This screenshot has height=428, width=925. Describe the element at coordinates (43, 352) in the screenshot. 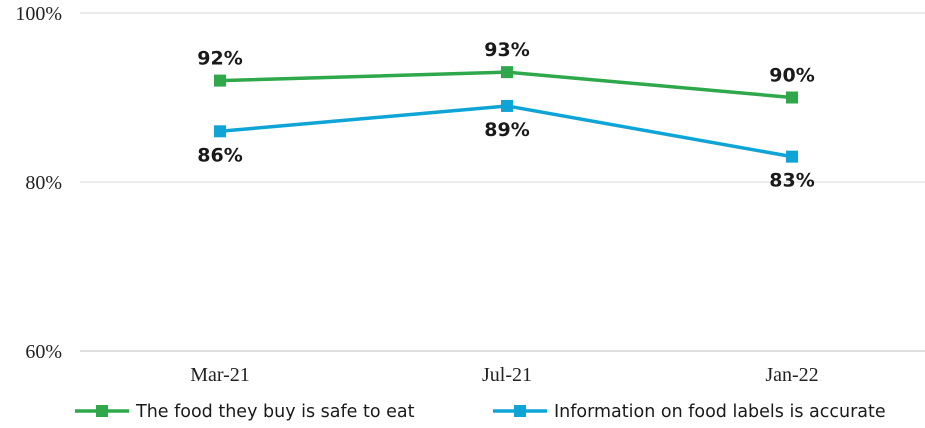

I see `y-tick-label: 60%` at that location.